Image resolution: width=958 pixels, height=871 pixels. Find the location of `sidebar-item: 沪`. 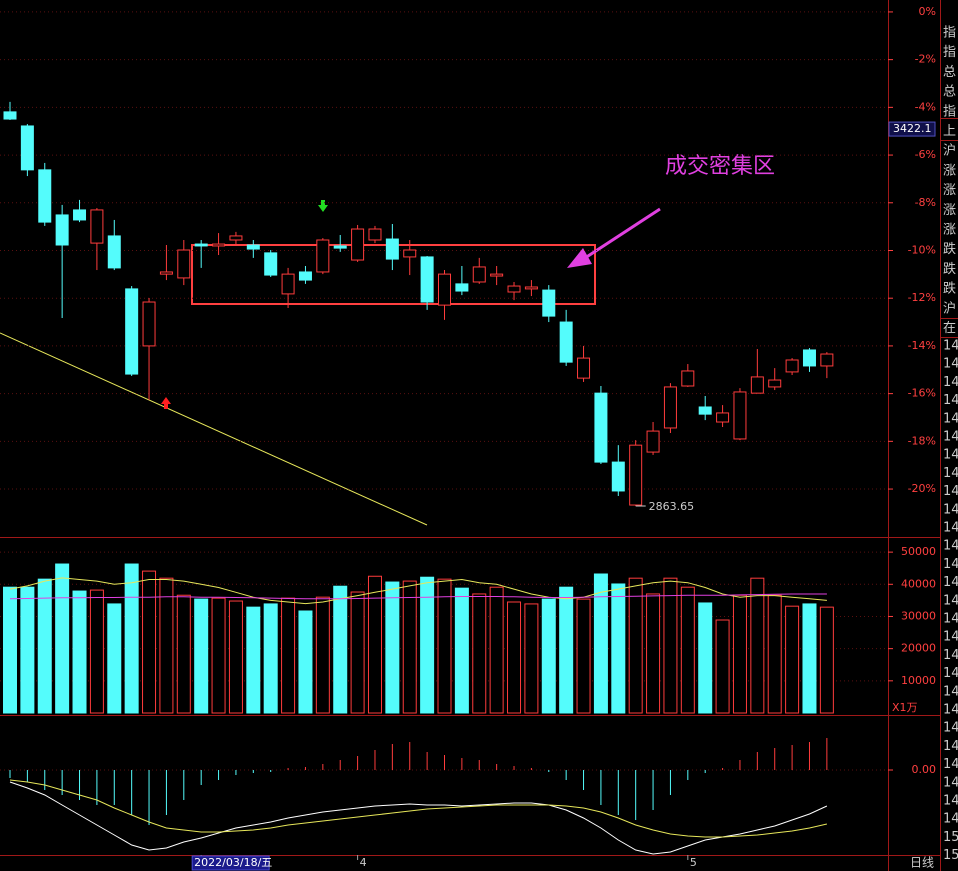

sidebar-item: 沪 is located at coordinates (949, 308).